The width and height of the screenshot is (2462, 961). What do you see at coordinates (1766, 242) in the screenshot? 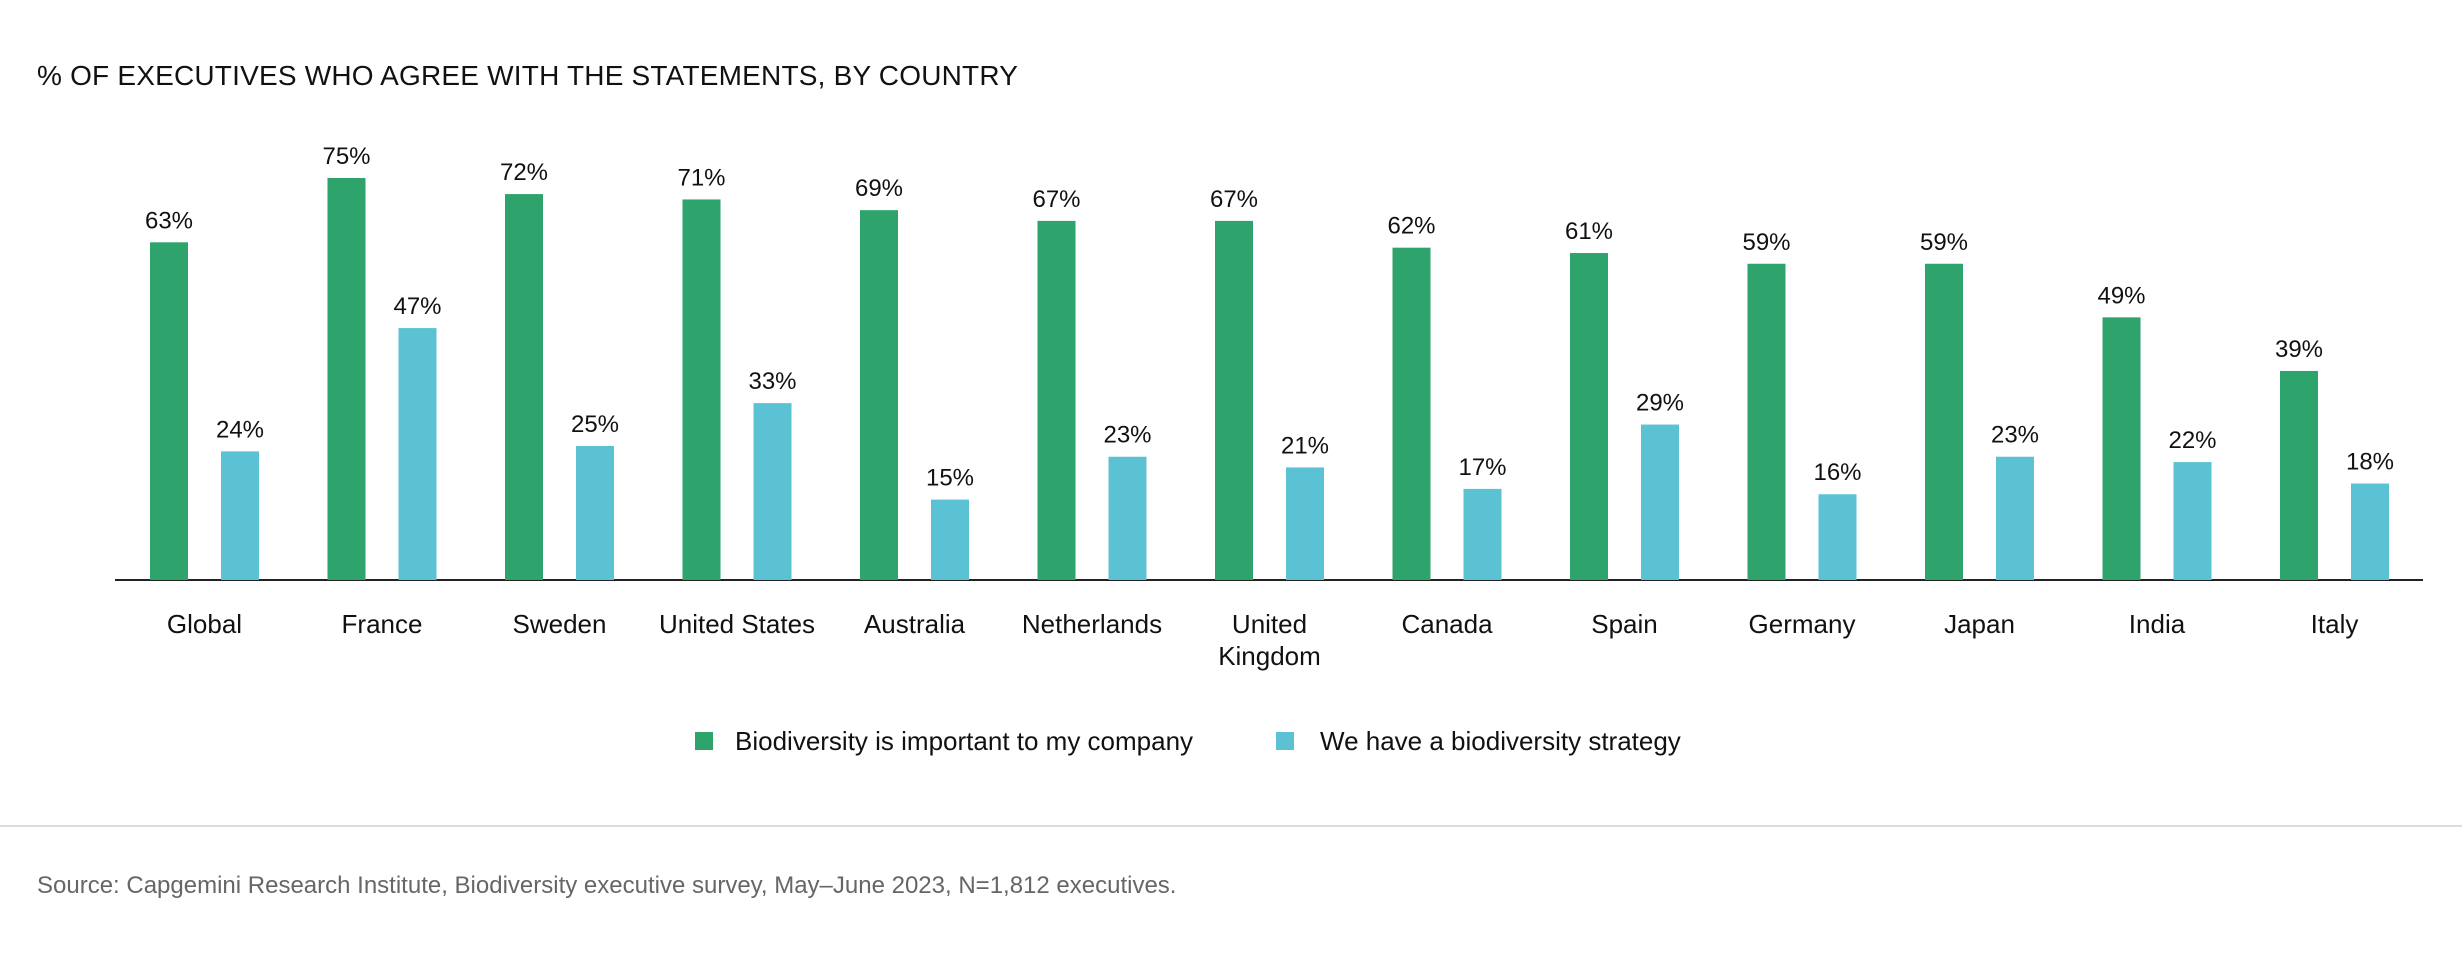
I see `value-label-importance-9: 59%` at bounding box center [1766, 242].